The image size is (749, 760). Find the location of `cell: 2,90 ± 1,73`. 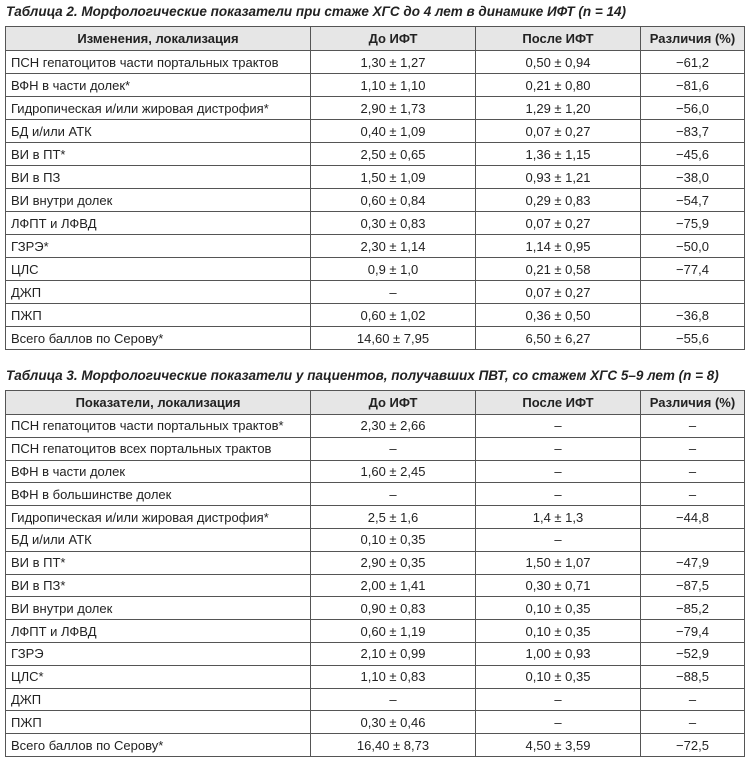

cell: 2,90 ± 1,73 is located at coordinates (393, 108).